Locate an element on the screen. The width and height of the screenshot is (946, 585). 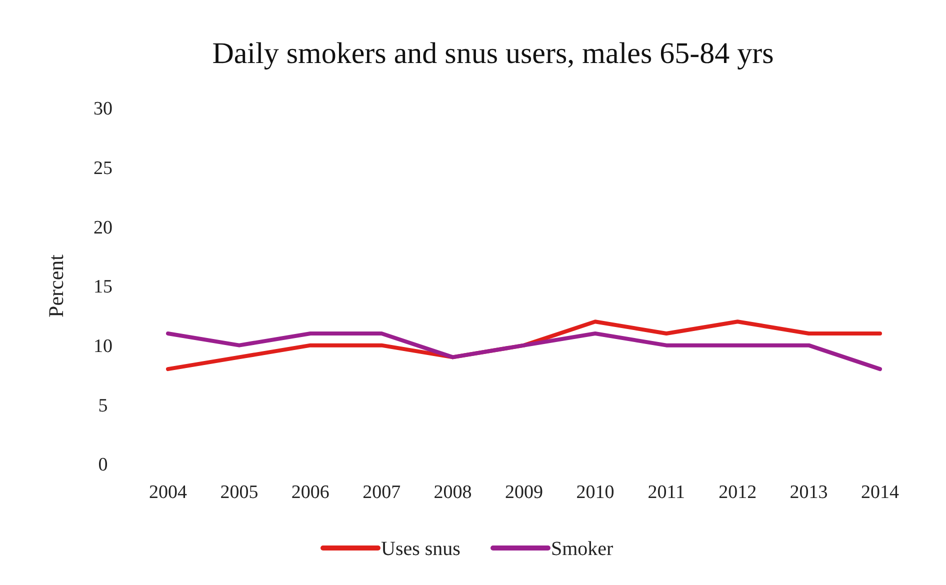
y-tick-label: 30 is located at coordinates (103, 109).